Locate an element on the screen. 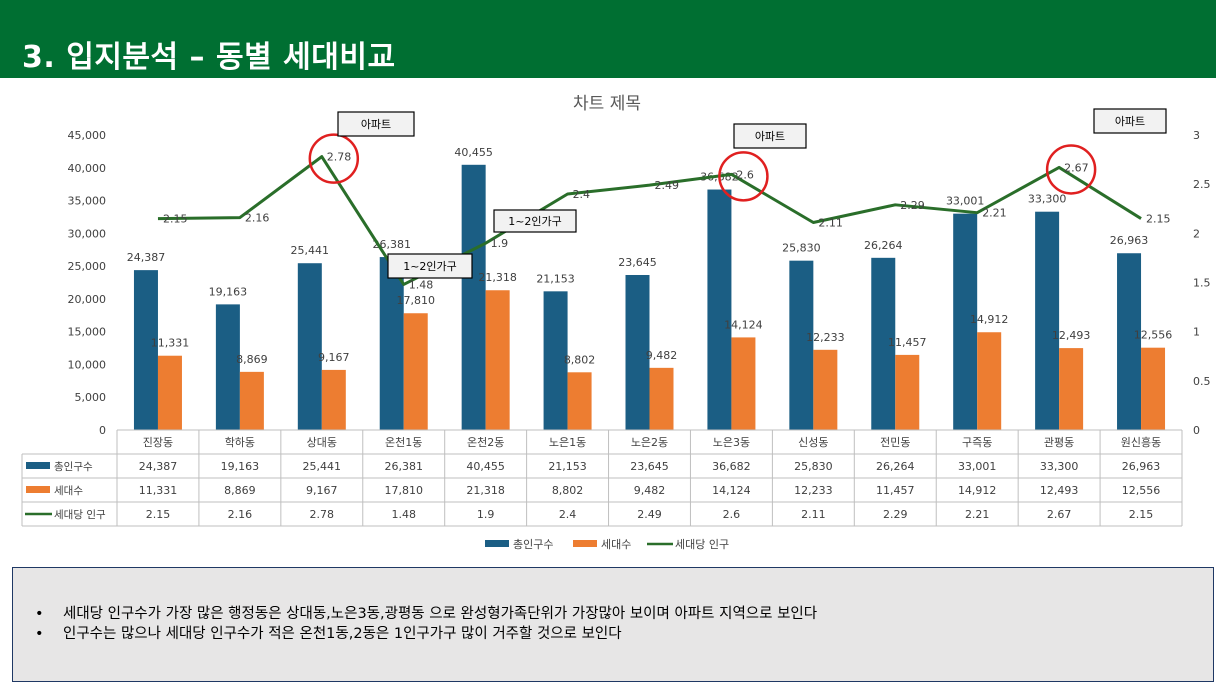  y-left-tick-label: 15,000 is located at coordinates (87, 332).